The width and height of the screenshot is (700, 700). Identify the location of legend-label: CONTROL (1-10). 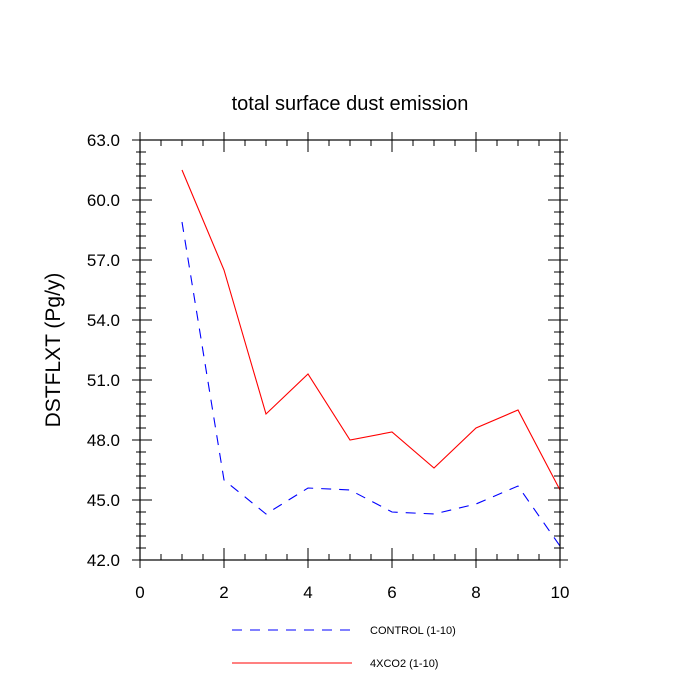
(413, 631).